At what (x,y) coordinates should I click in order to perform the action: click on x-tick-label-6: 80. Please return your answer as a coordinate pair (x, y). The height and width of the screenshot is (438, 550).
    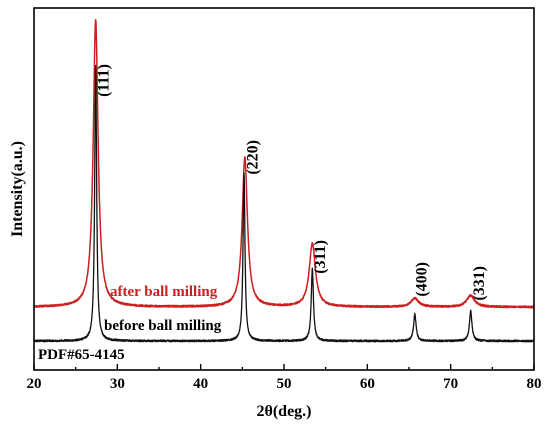
    Looking at the image, I should click on (534, 384).